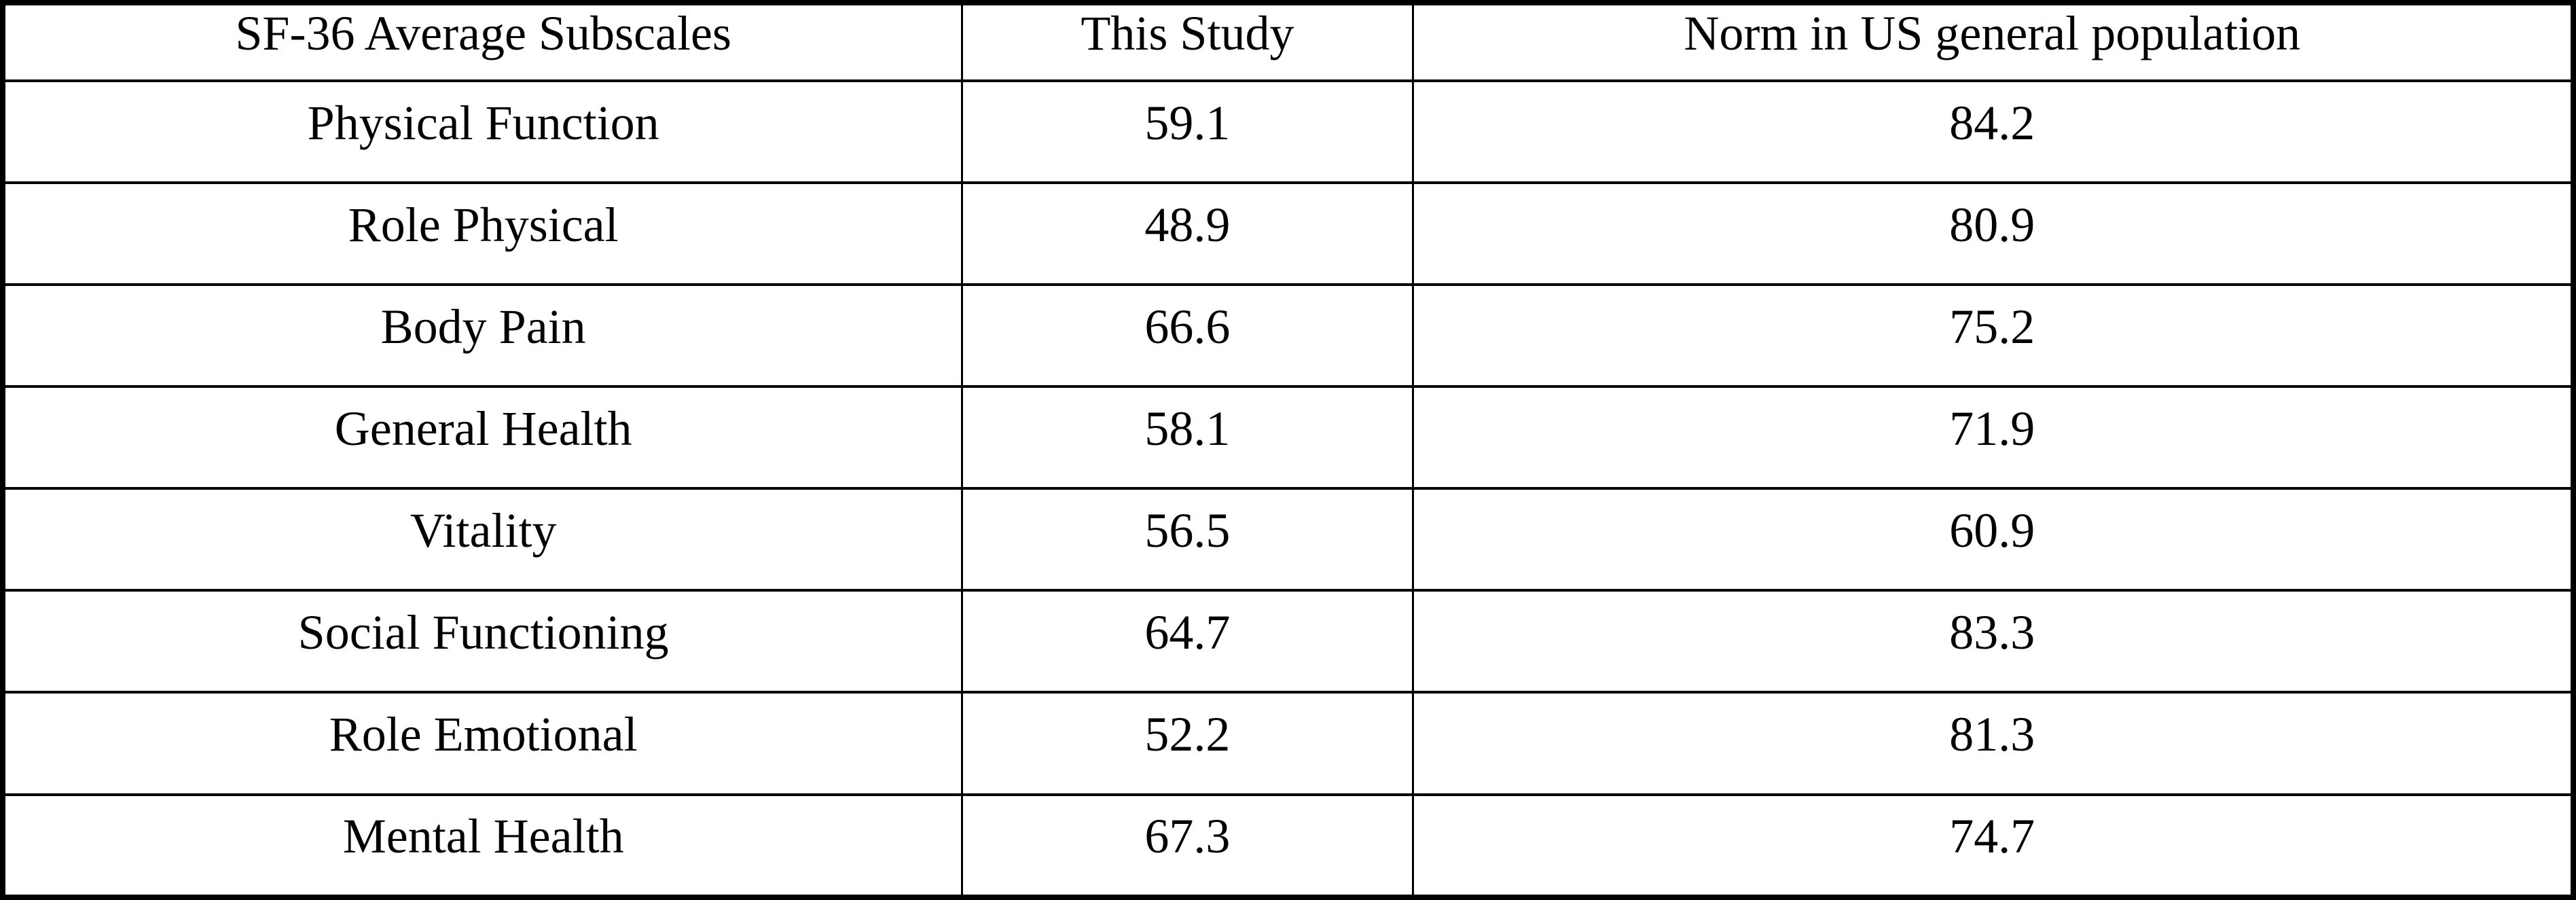  What do you see at coordinates (484, 641) in the screenshot?
I see `subscale-name-cell: Social Functioning` at bounding box center [484, 641].